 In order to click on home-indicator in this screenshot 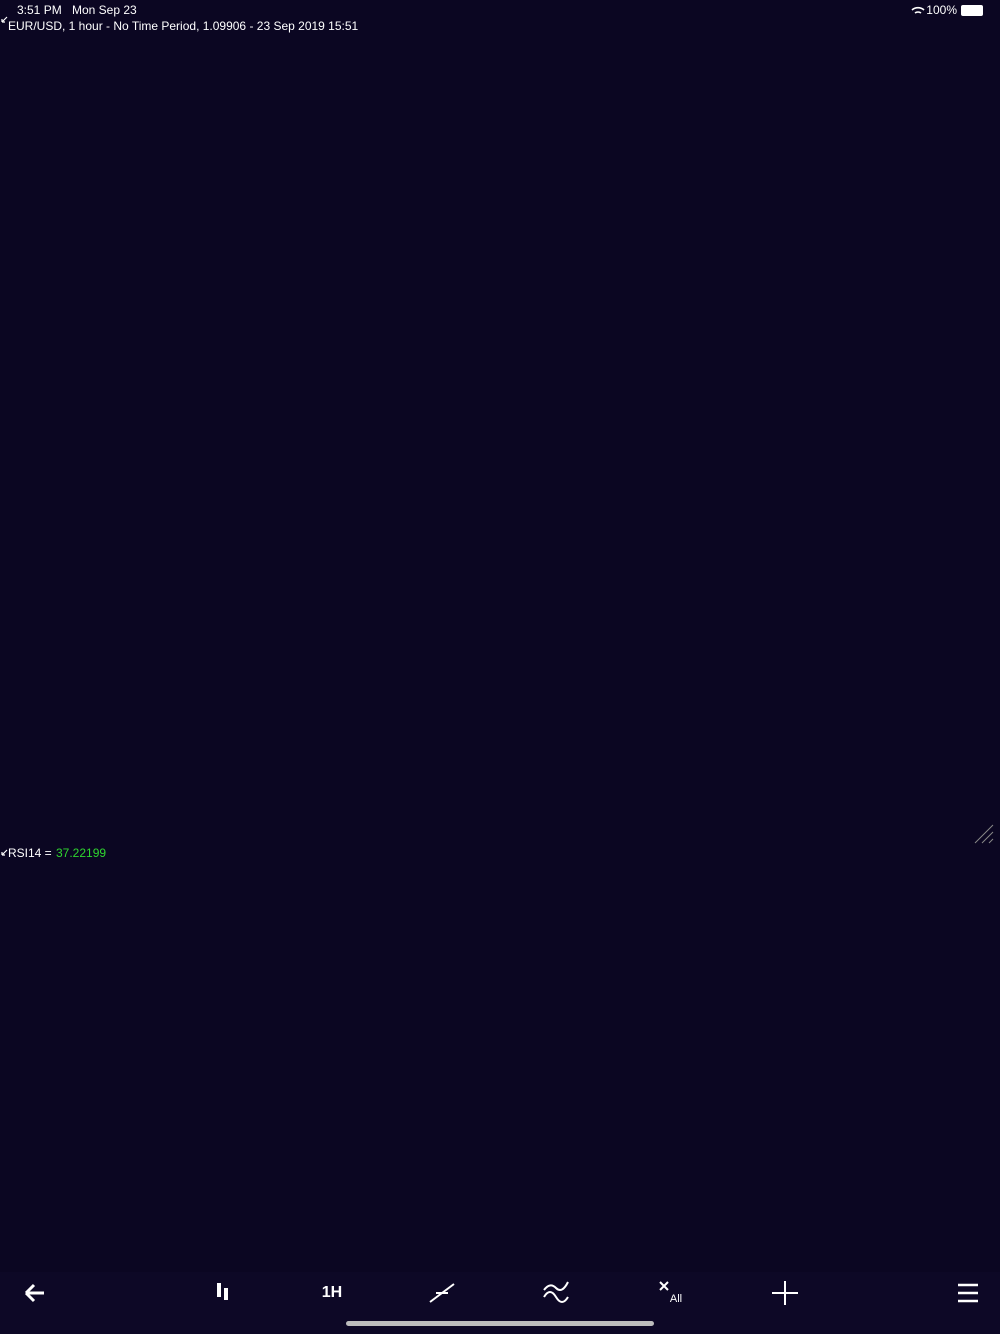, I will do `click(500, 1323)`.